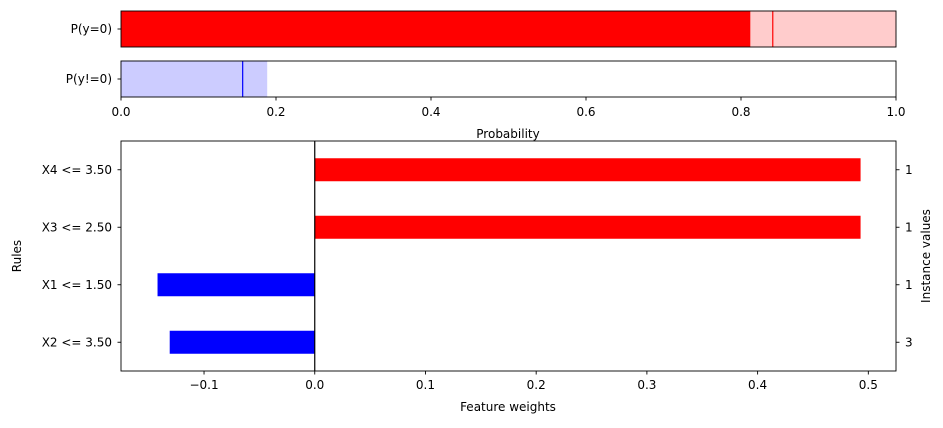 The image size is (943, 428). What do you see at coordinates (536, 385) in the screenshot?
I see `weight-xtick-label: 0.2` at bounding box center [536, 385].